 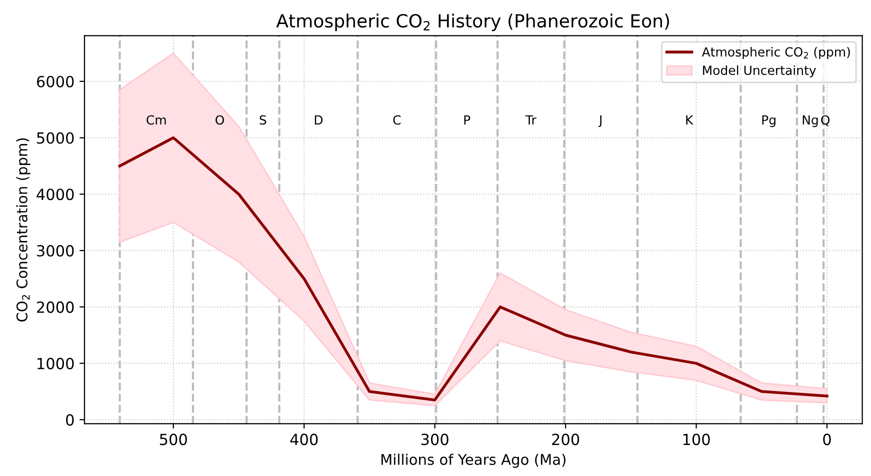 I want to click on legend-label: Model Uncertainty, so click(x=759, y=71).